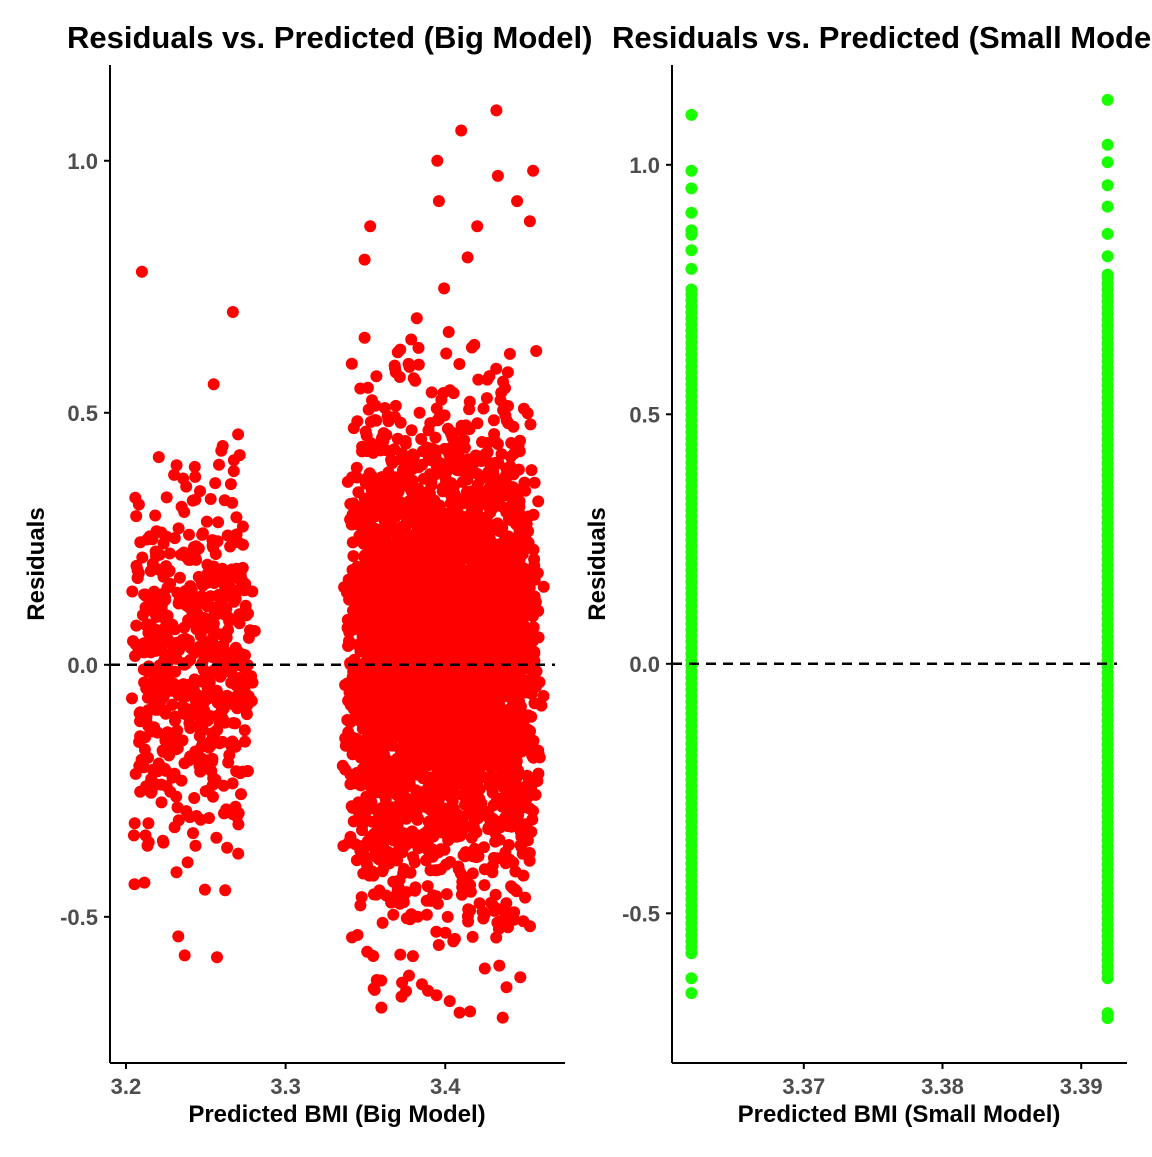 The height and width of the screenshot is (1157, 1152). Describe the element at coordinates (82, 665) in the screenshot. I see `y-tick-label: 0.0` at that location.